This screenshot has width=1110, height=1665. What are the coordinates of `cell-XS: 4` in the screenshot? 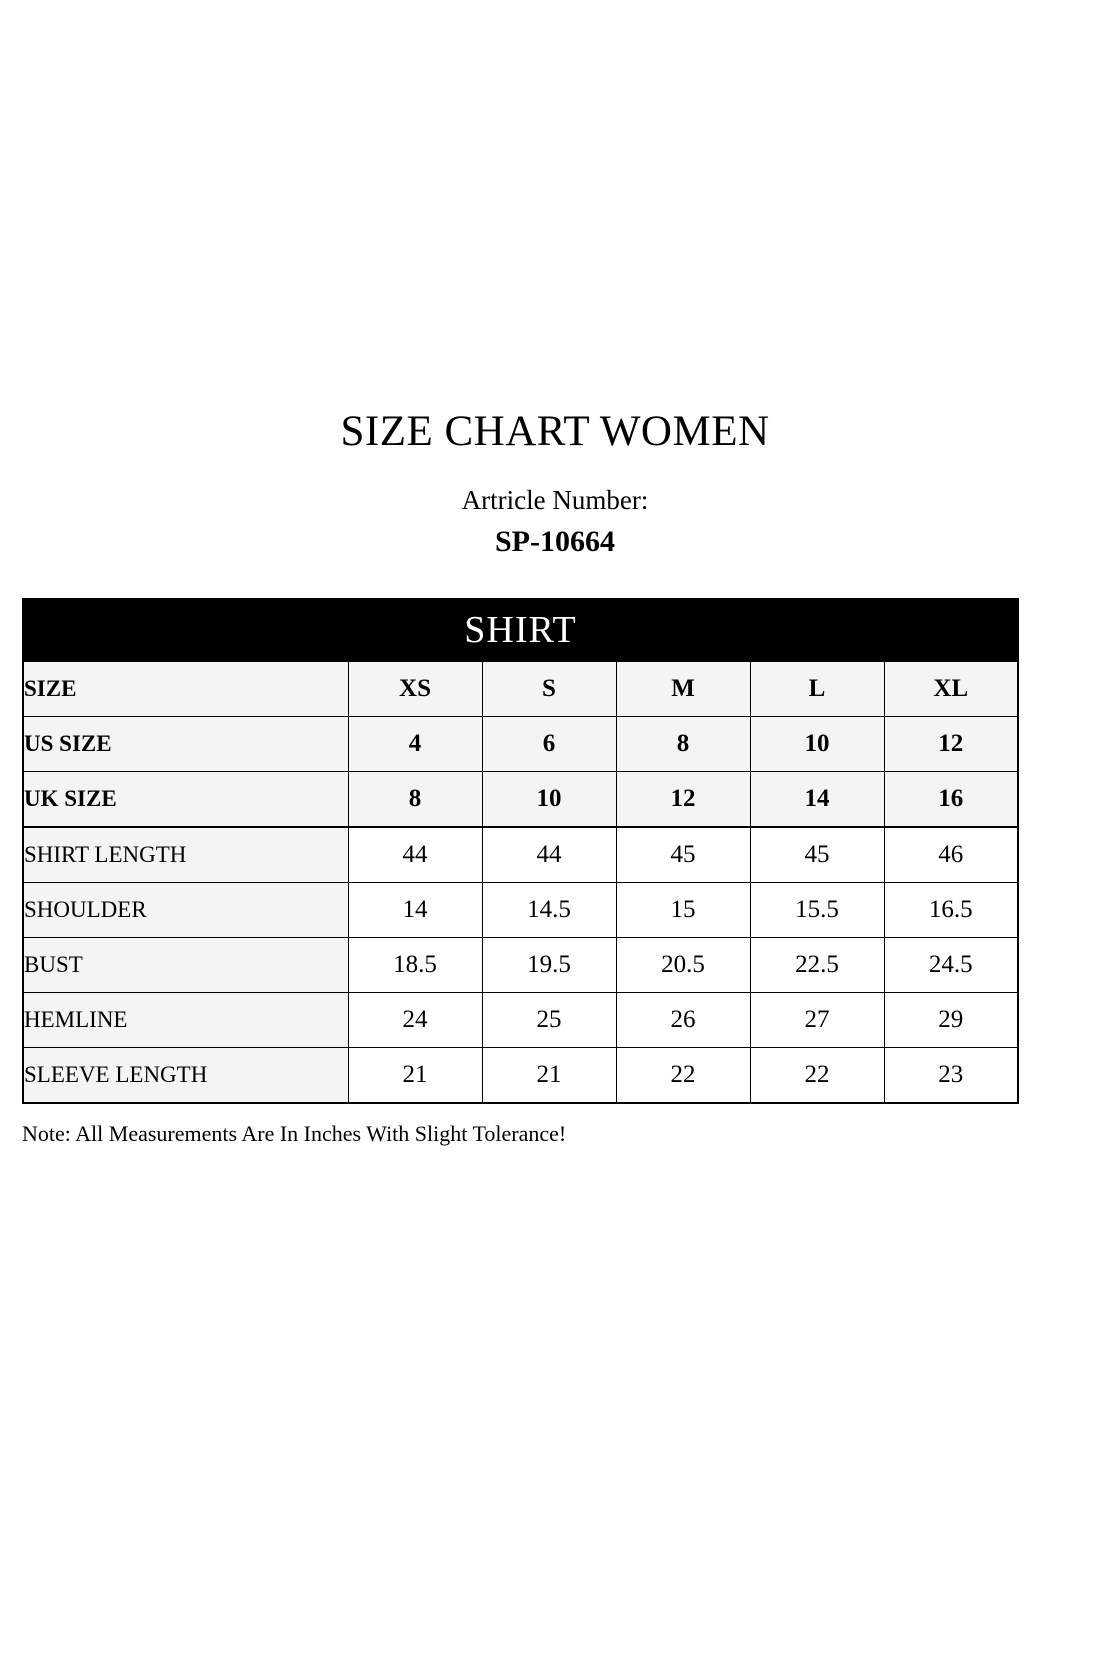 It's located at (415, 744).